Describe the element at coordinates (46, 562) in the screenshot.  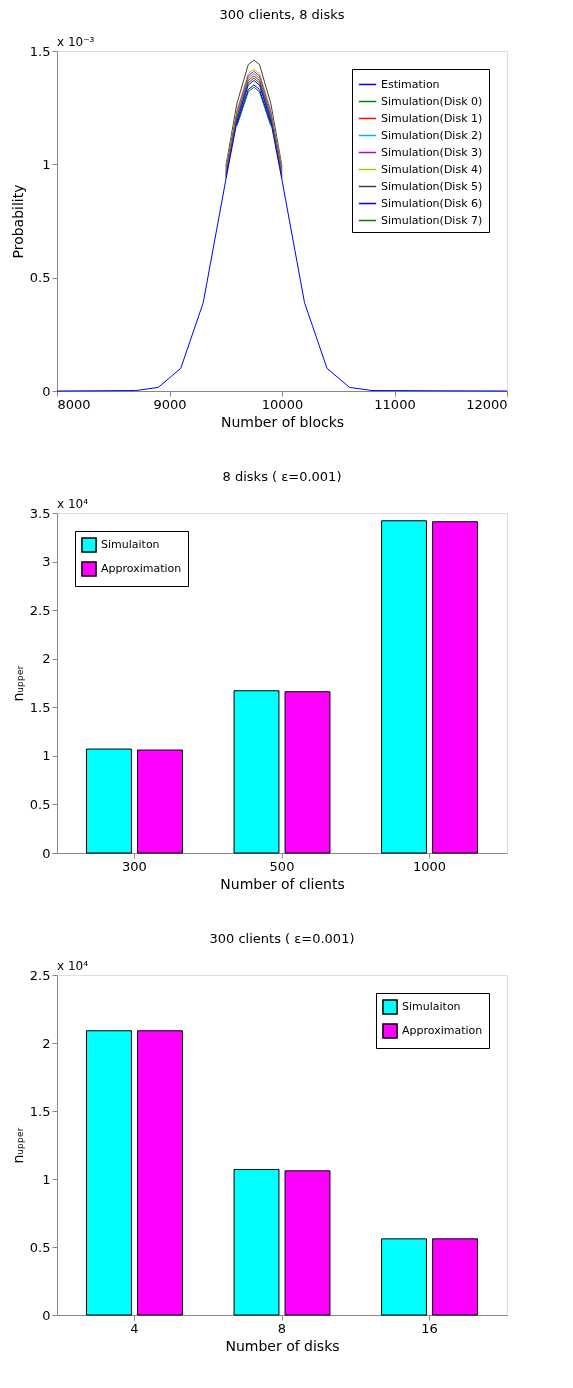
I see `y-tick-label: 3` at that location.